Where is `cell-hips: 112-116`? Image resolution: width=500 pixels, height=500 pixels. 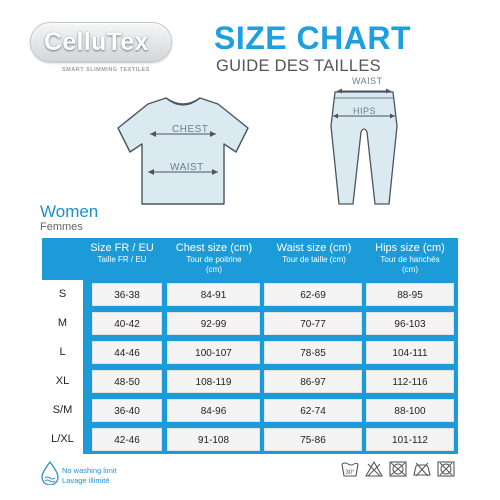 cell-hips: 112-116 is located at coordinates (410, 381).